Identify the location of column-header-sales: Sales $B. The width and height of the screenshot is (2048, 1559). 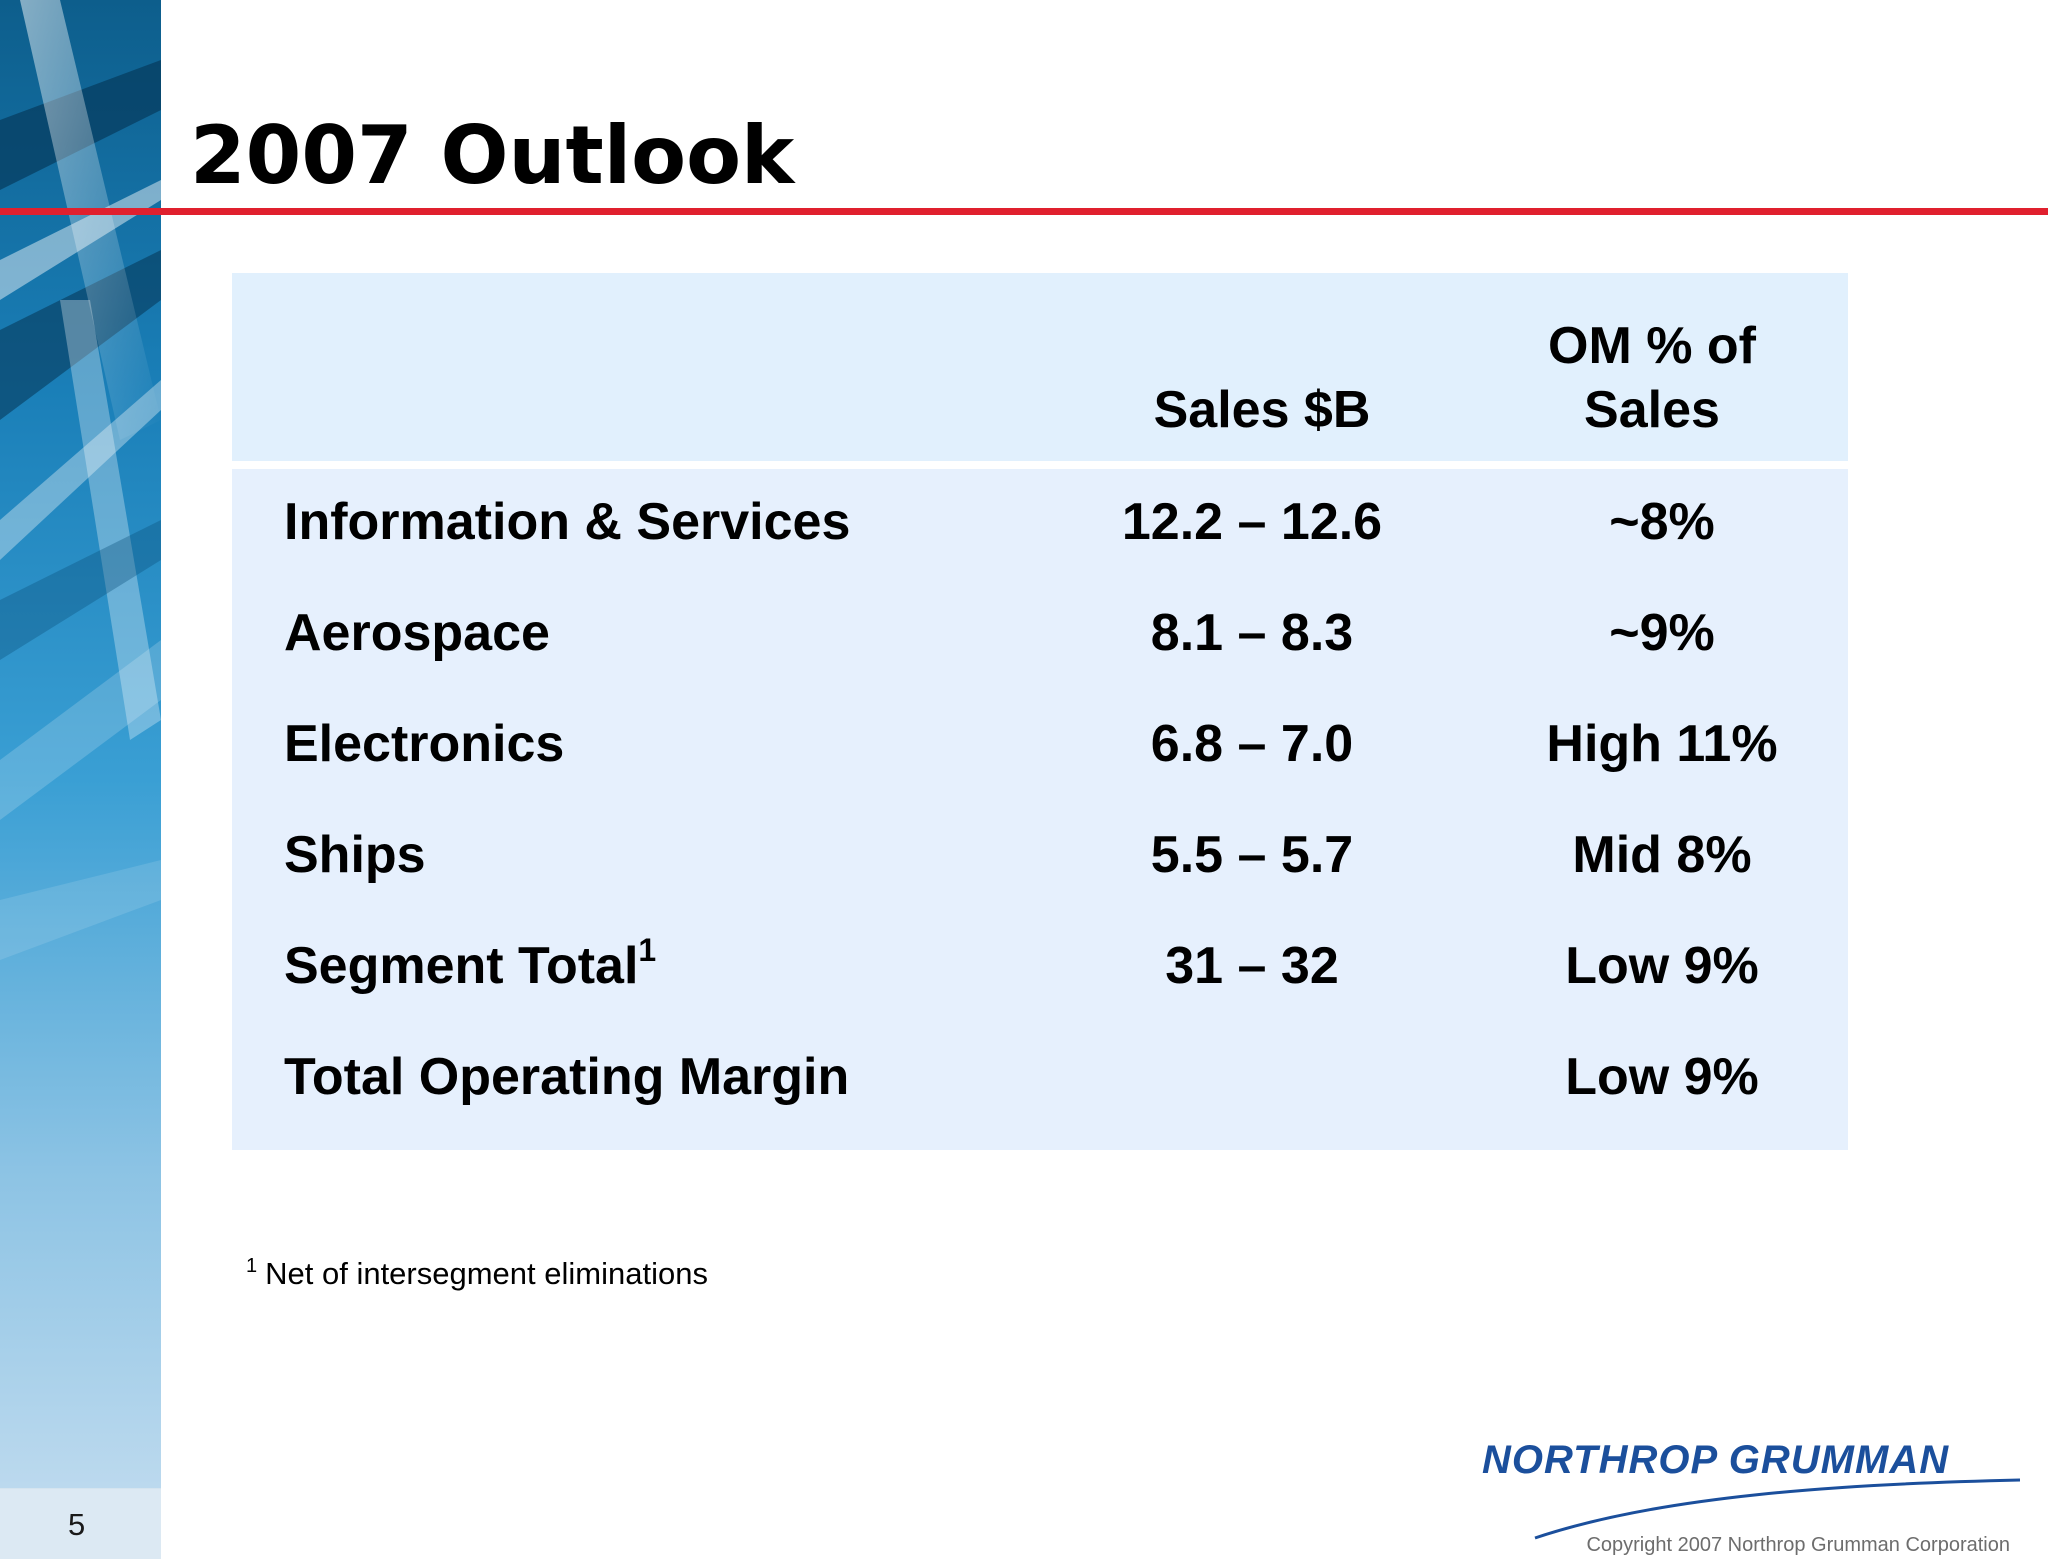
(1262, 410).